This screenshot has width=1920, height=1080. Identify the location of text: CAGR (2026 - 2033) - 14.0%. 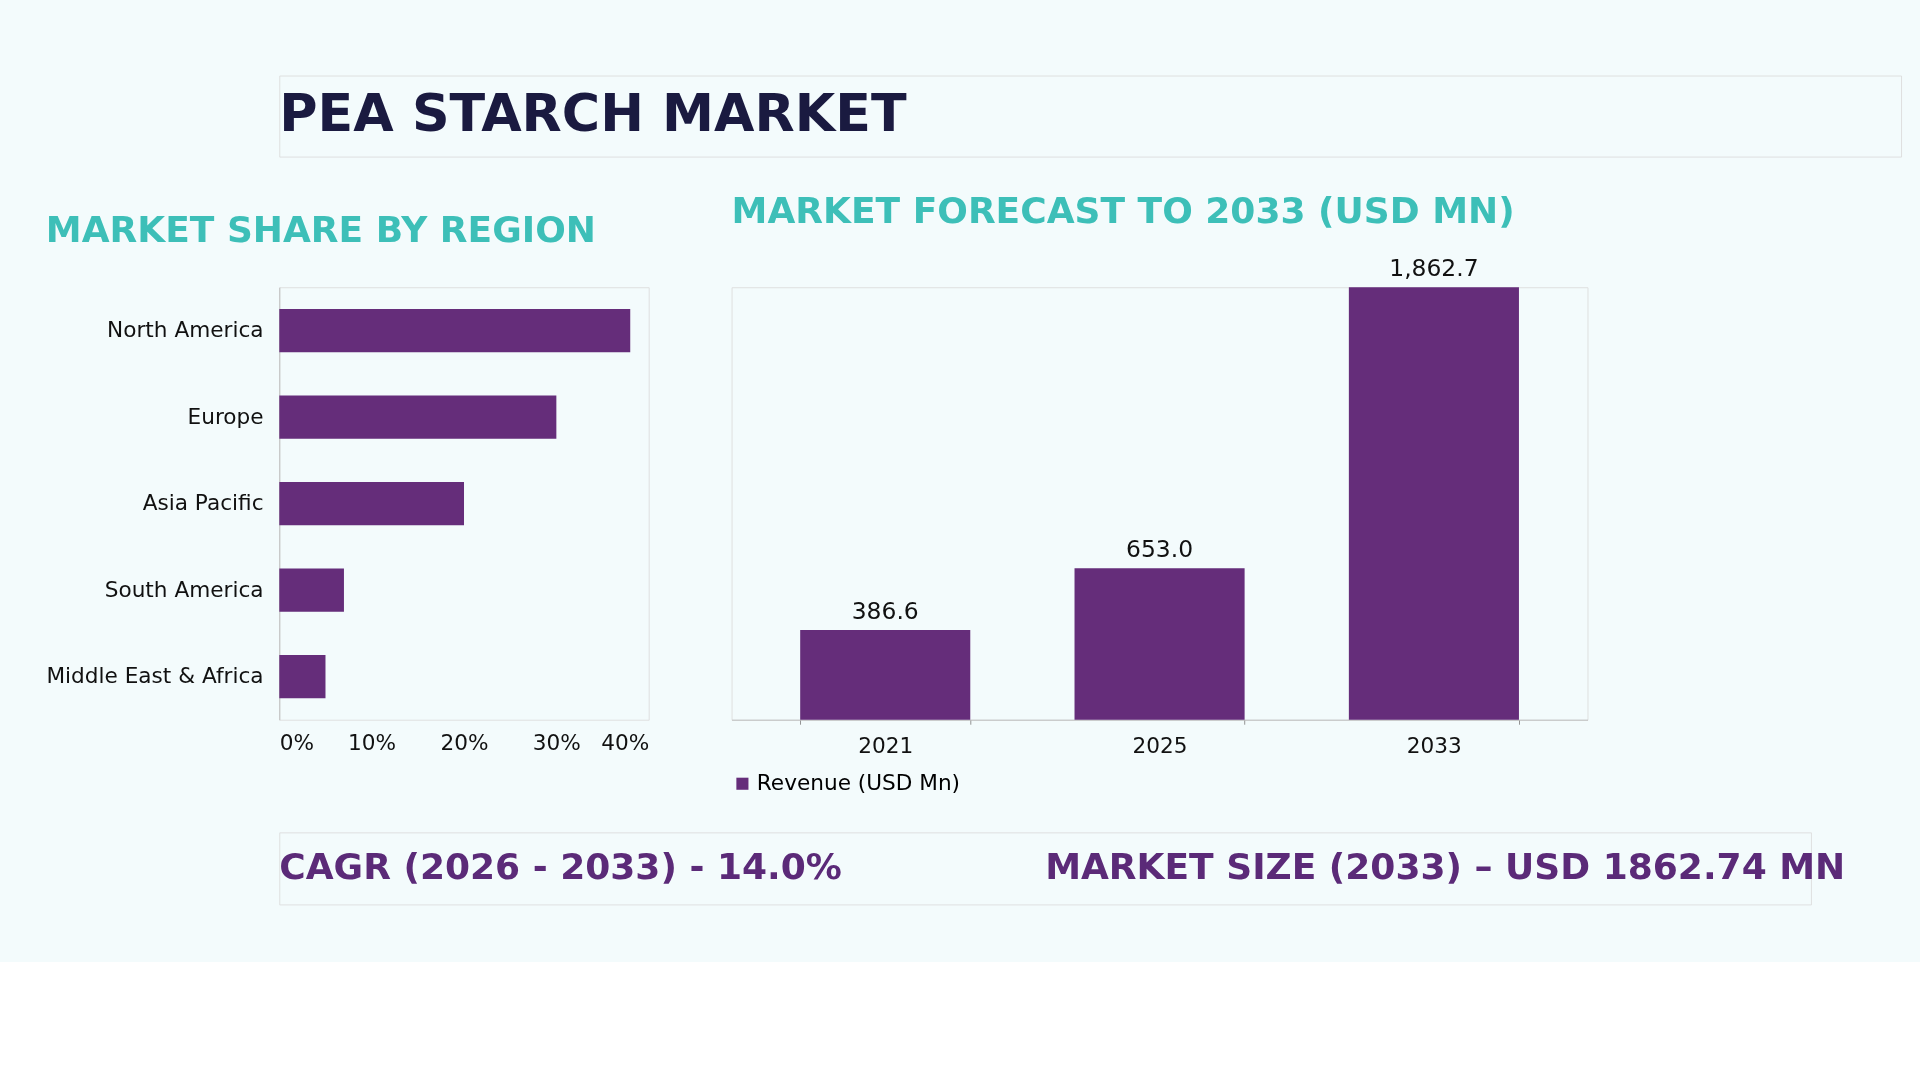
(560, 867).